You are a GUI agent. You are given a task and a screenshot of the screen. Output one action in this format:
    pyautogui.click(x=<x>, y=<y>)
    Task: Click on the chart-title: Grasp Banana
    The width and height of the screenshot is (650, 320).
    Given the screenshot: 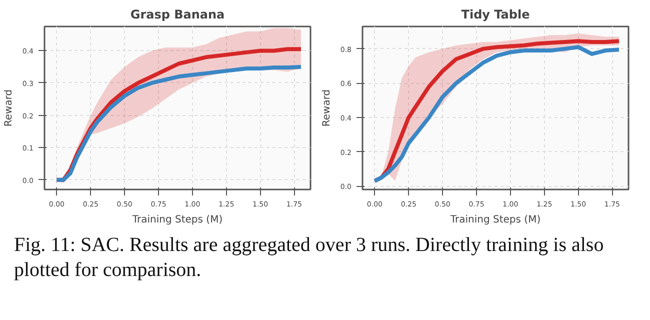 What is the action you would take?
    pyautogui.click(x=177, y=15)
    